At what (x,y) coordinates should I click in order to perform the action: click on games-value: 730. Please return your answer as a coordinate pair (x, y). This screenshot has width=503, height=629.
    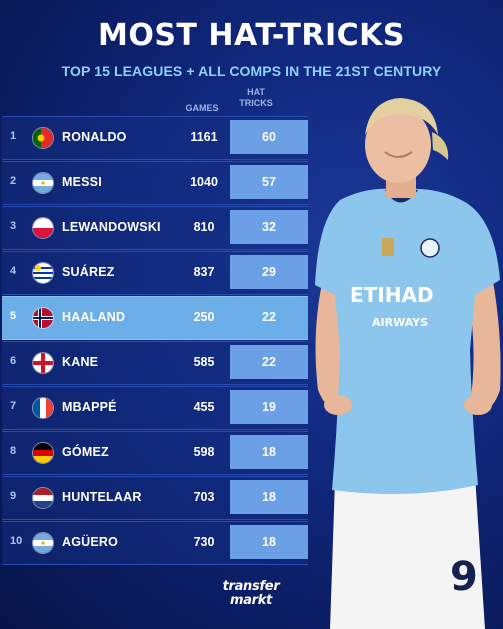
    Looking at the image, I should click on (204, 542).